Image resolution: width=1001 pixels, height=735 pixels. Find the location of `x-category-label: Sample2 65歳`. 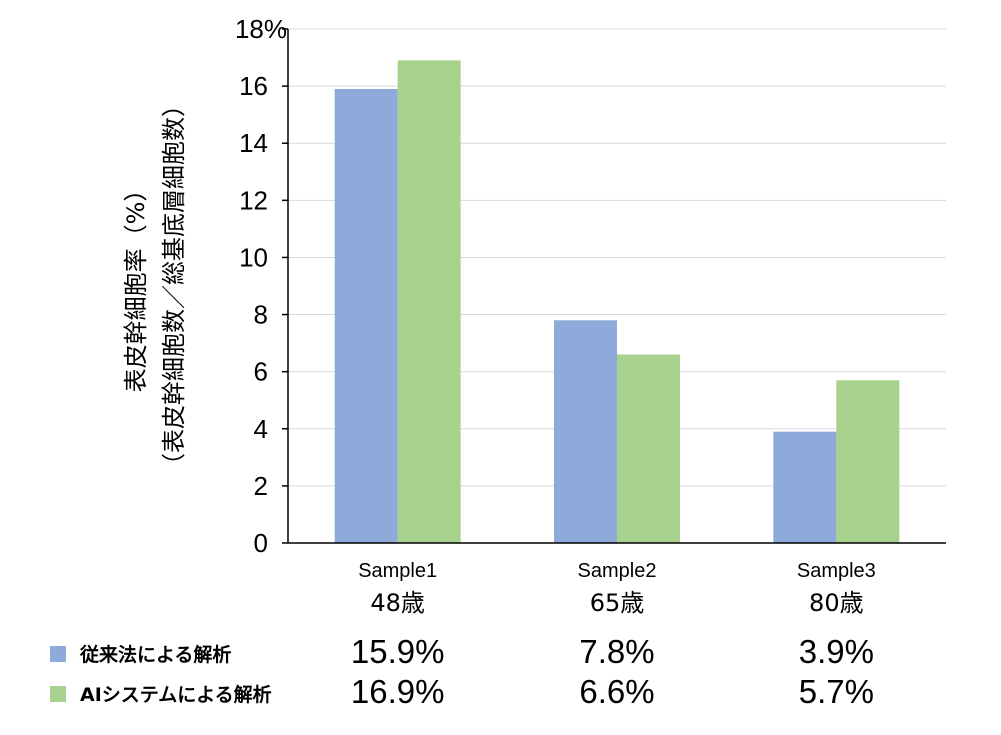

x-category-label: Sample2 65歳 is located at coordinates (617, 589).